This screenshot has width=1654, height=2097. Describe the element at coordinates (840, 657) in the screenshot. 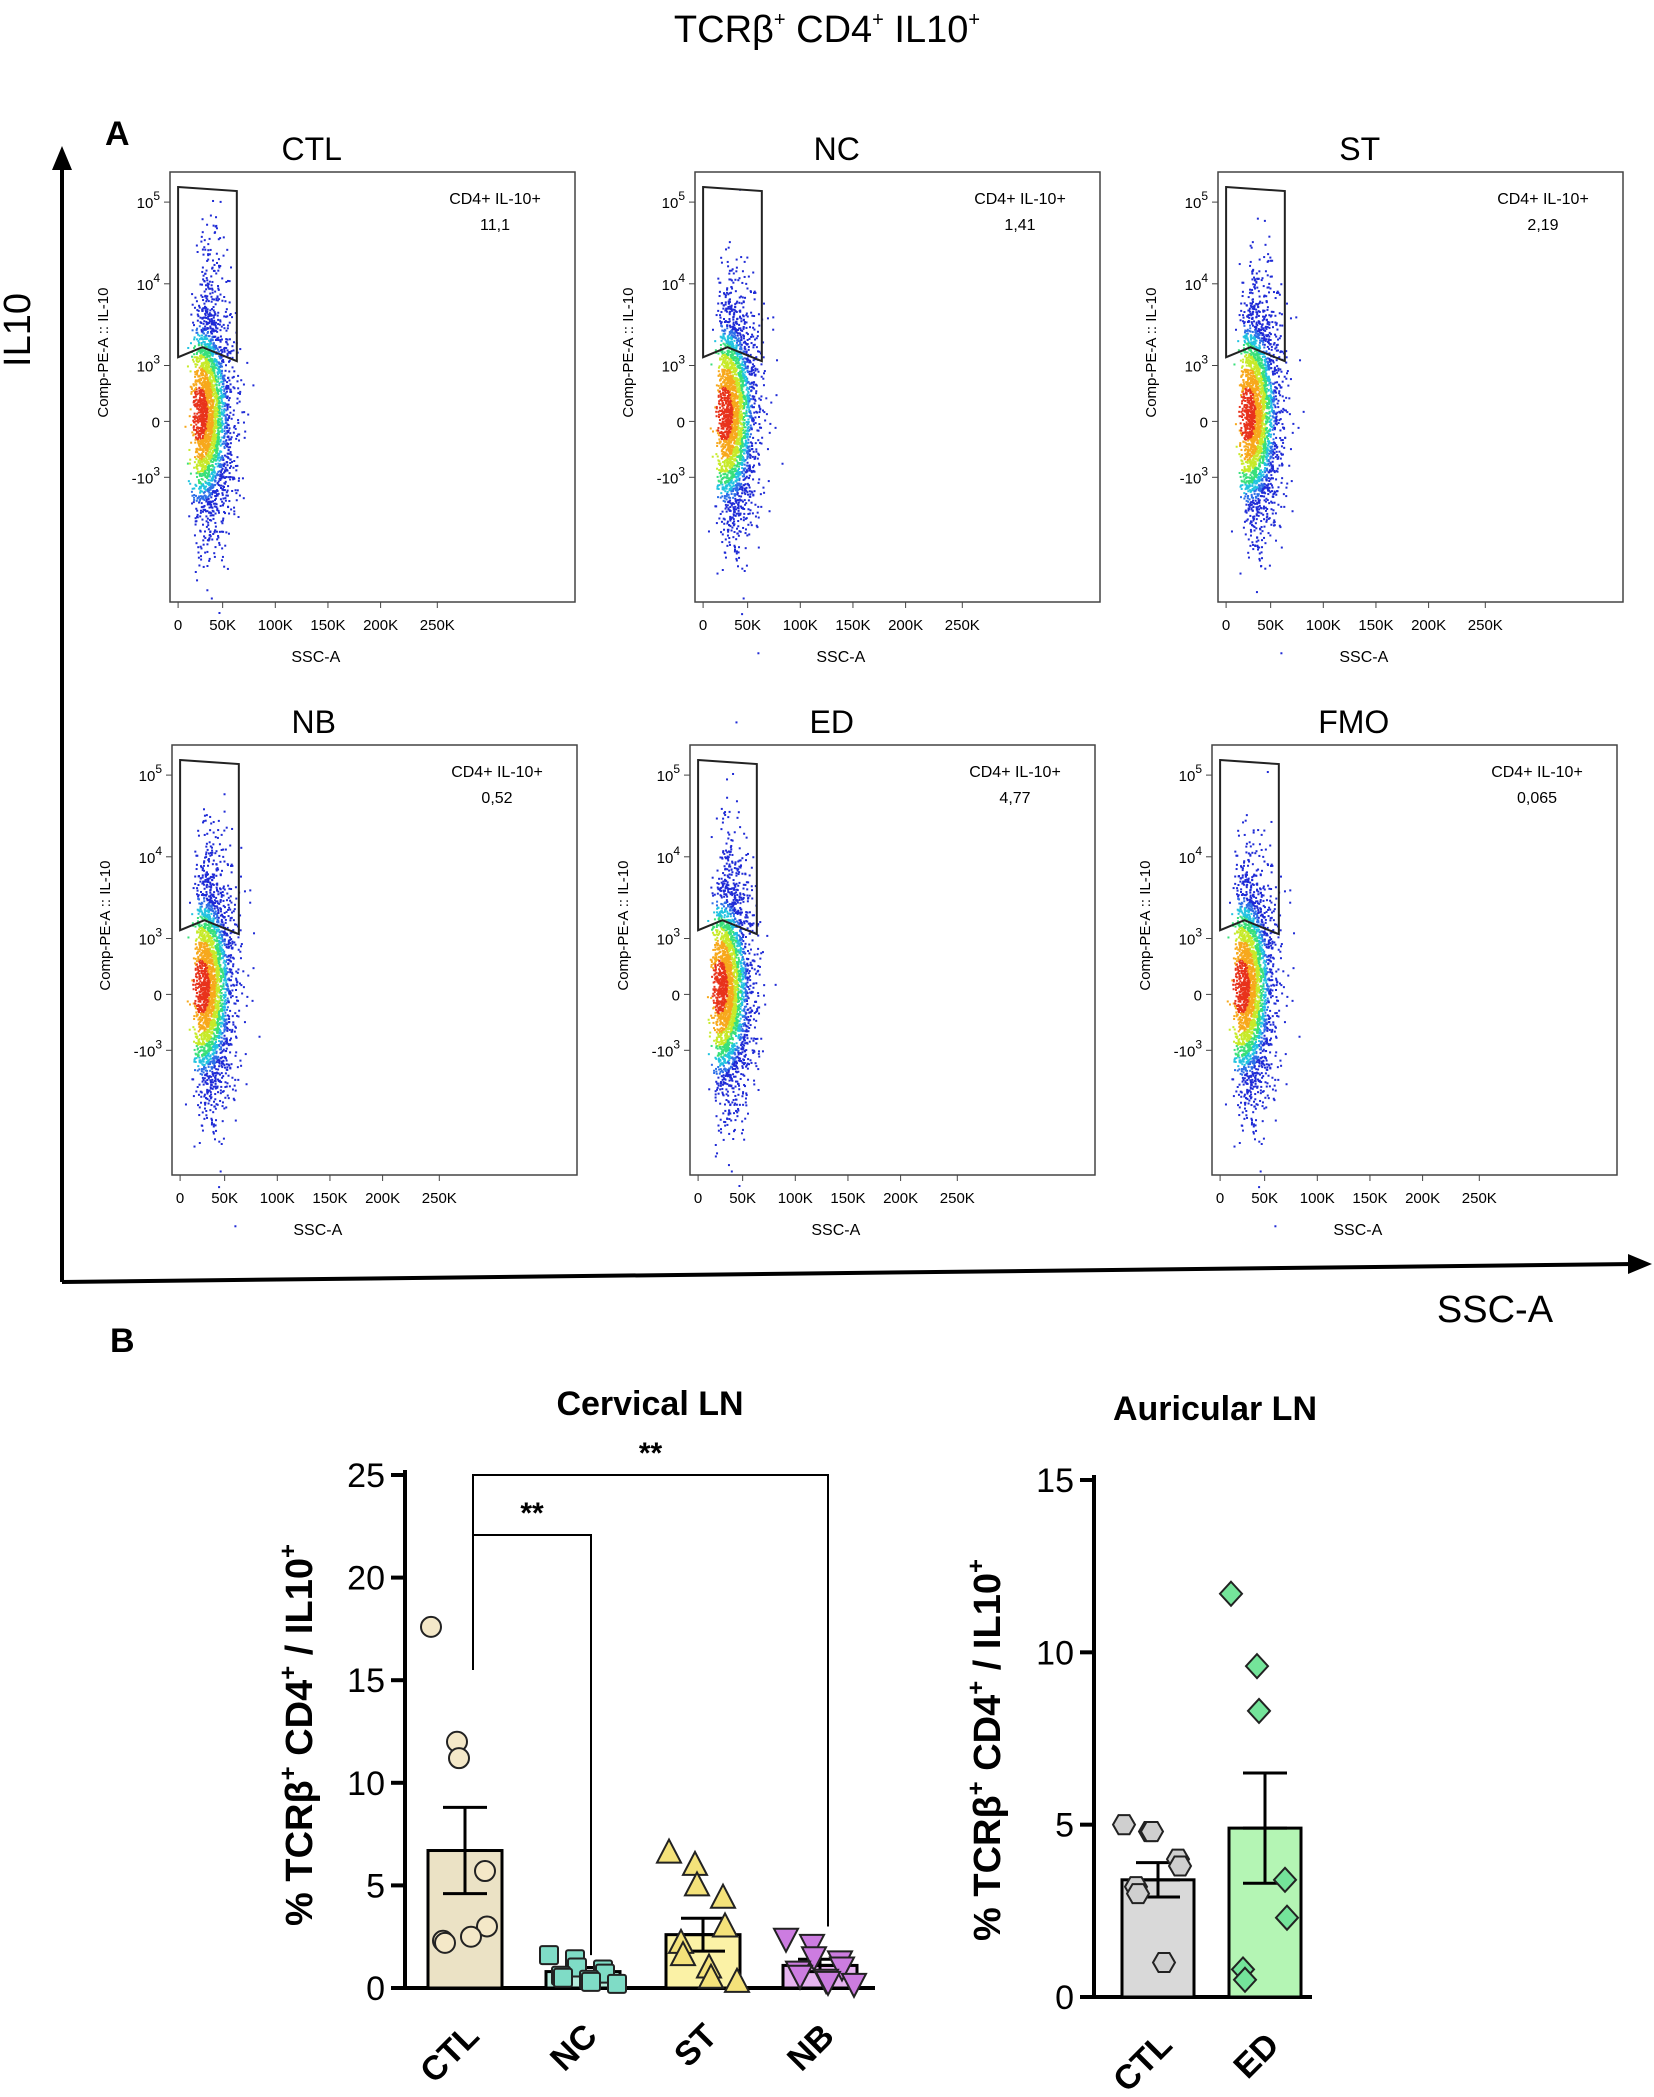

I see `flow-plot-x-label: SSC-A` at that location.